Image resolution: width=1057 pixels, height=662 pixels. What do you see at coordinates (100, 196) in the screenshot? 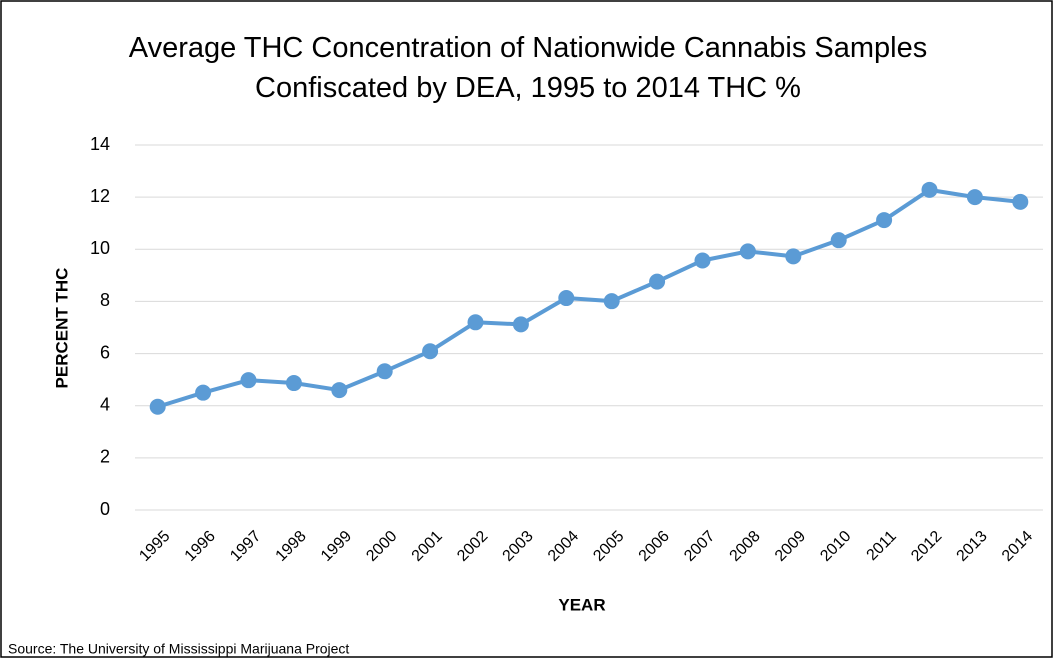
I see `y-tick-label: 12` at bounding box center [100, 196].